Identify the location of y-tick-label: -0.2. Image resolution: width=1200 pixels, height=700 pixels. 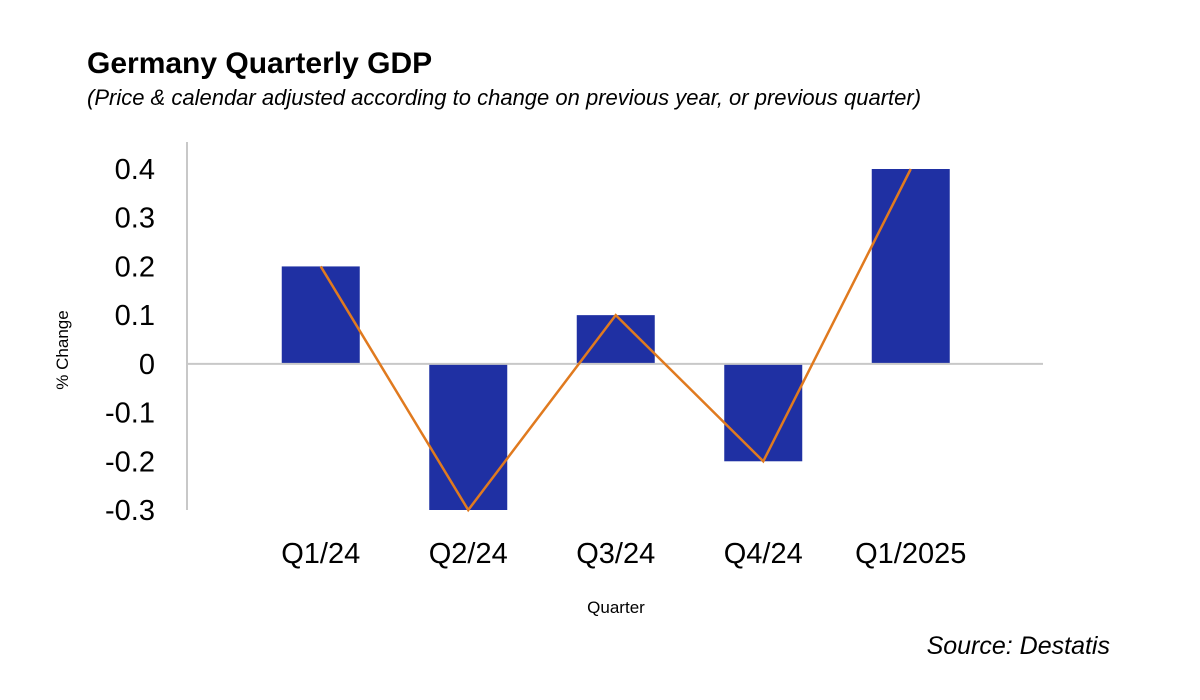
(130, 462).